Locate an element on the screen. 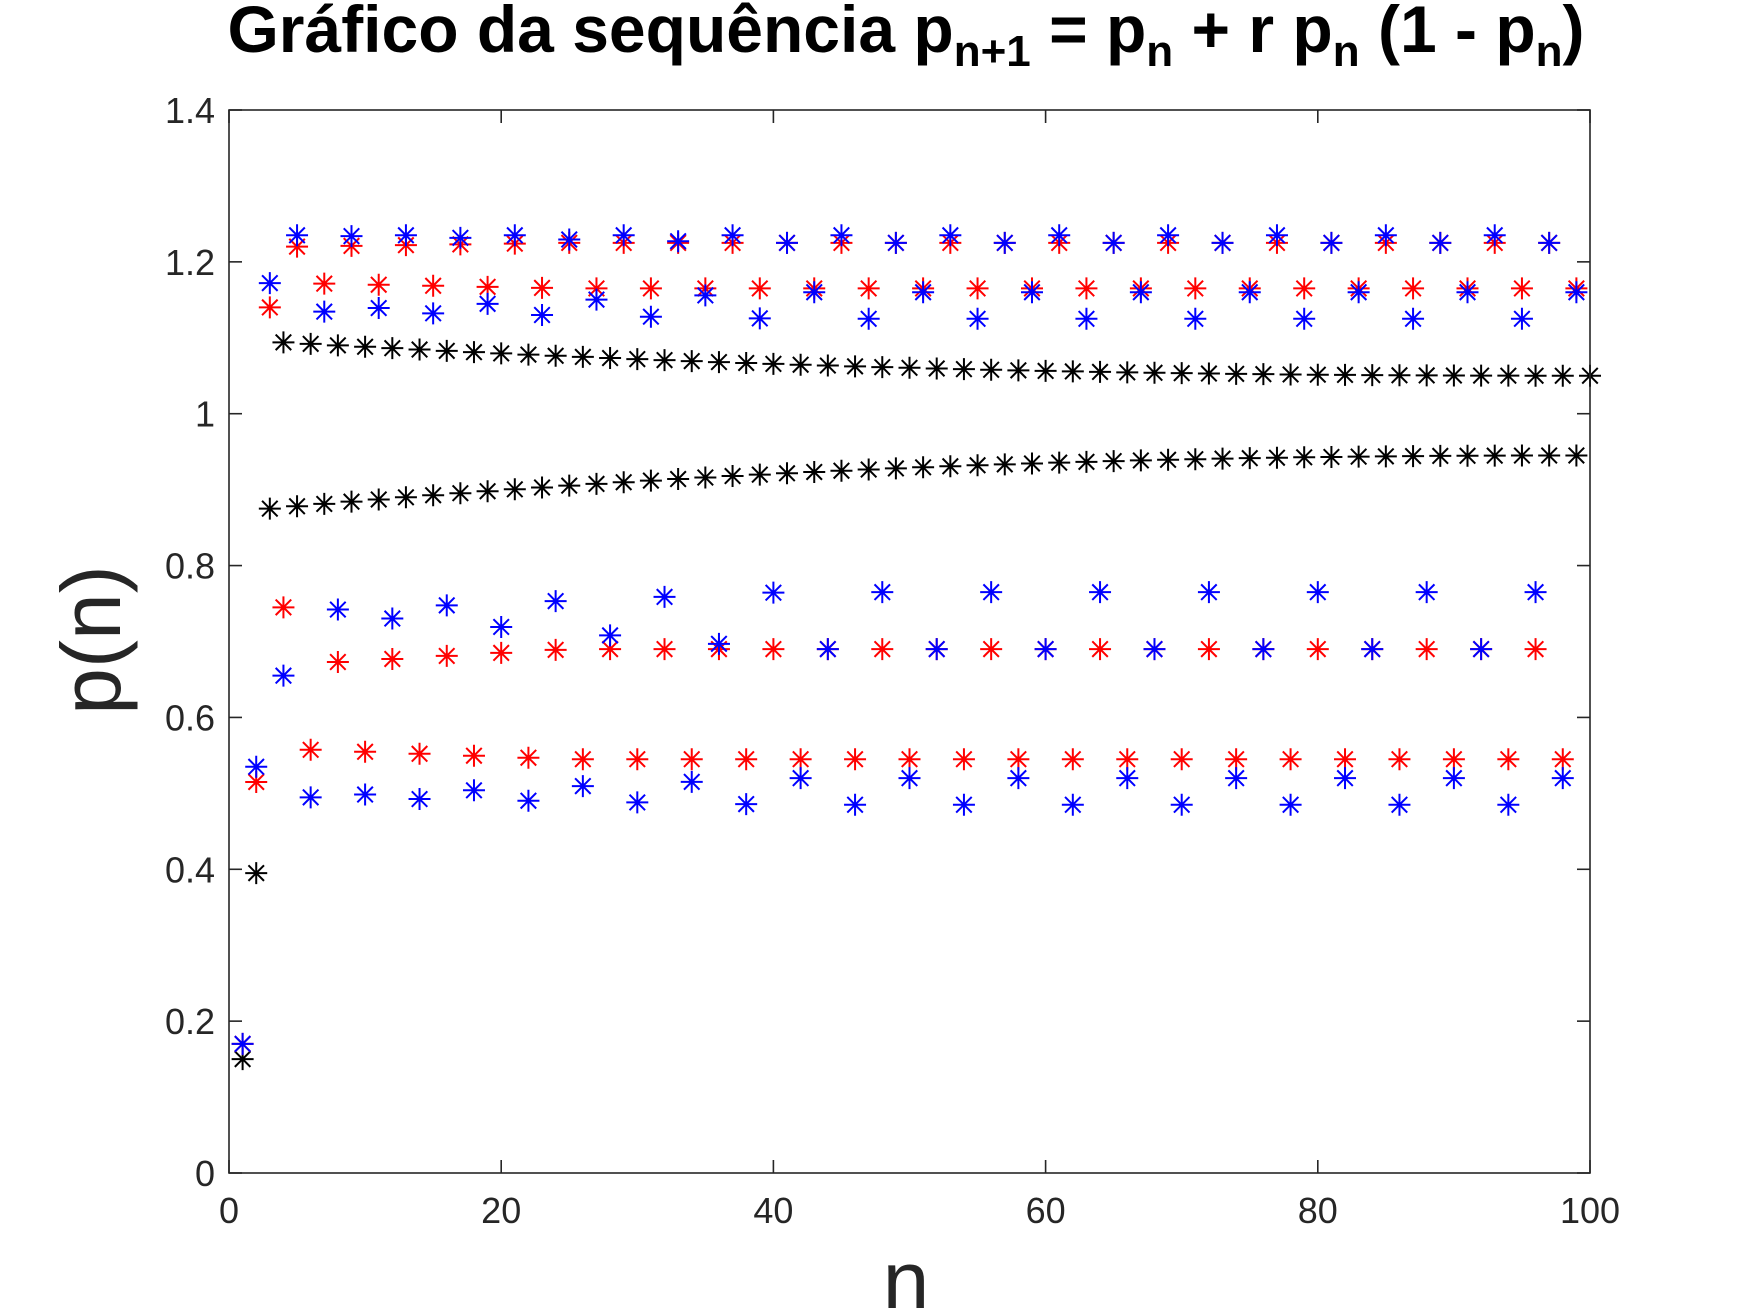  y-tick-label: 0.2 is located at coordinates (190, 1021).